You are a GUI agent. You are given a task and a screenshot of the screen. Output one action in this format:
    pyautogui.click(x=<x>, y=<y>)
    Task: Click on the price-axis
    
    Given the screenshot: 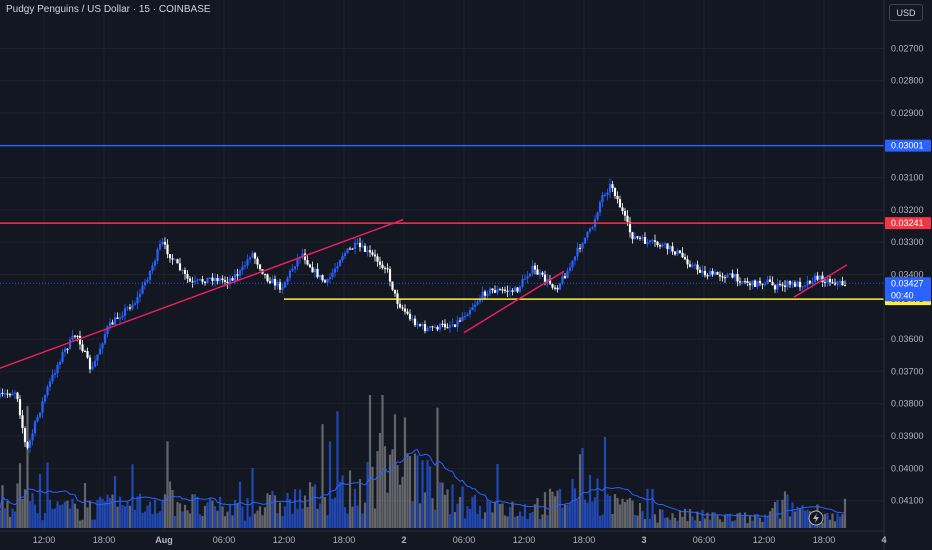 What is the action you would take?
    pyautogui.click(x=908, y=275)
    